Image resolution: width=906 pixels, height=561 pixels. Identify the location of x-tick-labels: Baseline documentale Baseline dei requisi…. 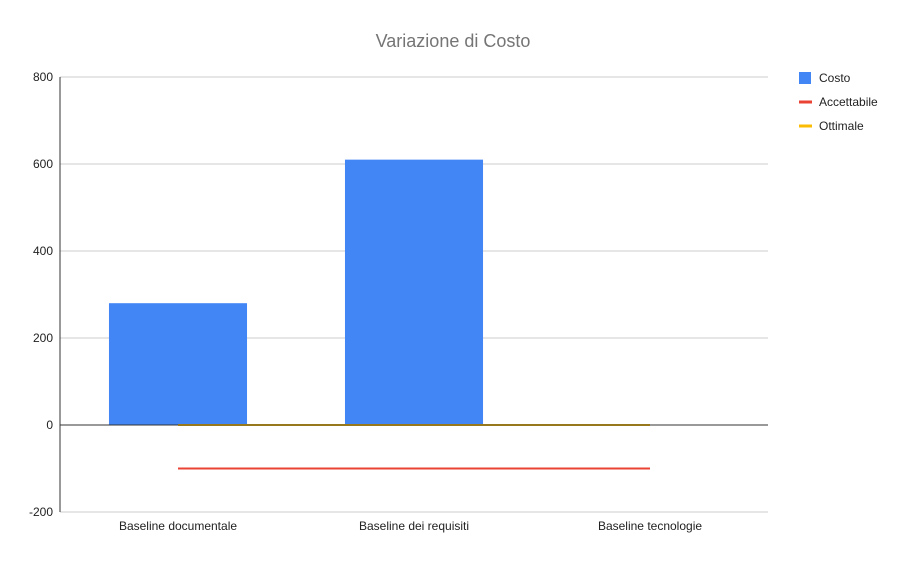
(410, 526).